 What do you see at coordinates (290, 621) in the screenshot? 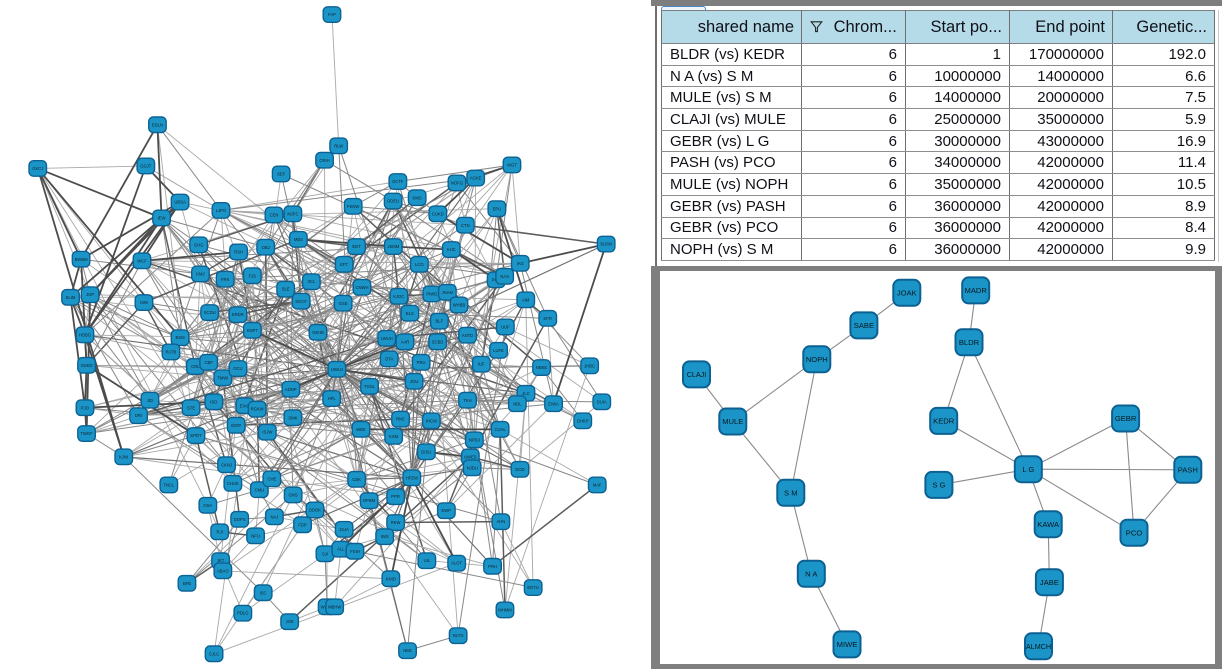
I see `svg-text: JOE` at bounding box center [290, 621].